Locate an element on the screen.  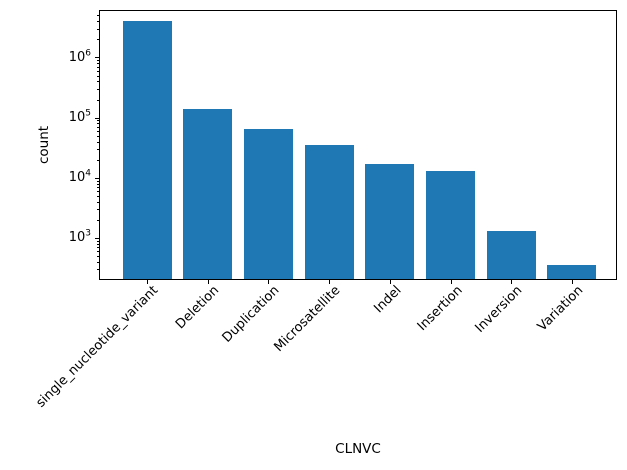
x-tick-label-indel: Indel is located at coordinates (388, 300).